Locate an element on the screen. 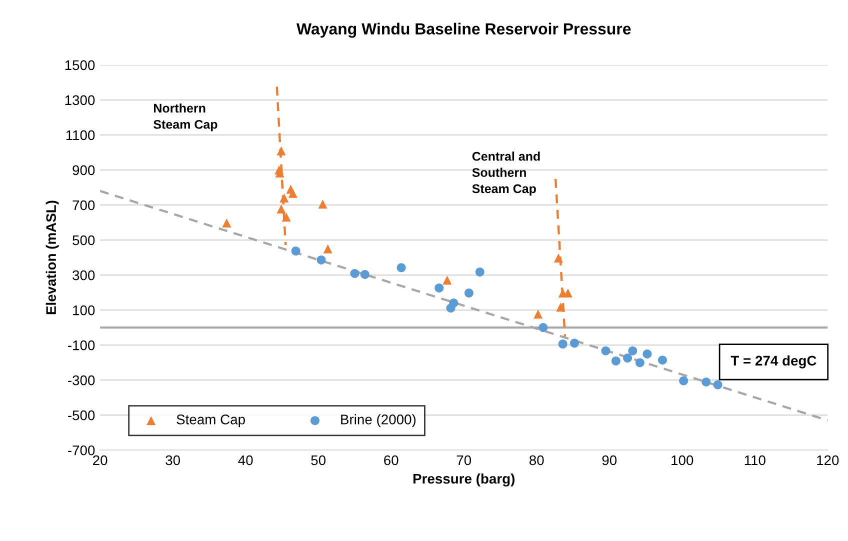 The width and height of the screenshot is (848, 541). x-tick-label: 70 is located at coordinates (464, 460).